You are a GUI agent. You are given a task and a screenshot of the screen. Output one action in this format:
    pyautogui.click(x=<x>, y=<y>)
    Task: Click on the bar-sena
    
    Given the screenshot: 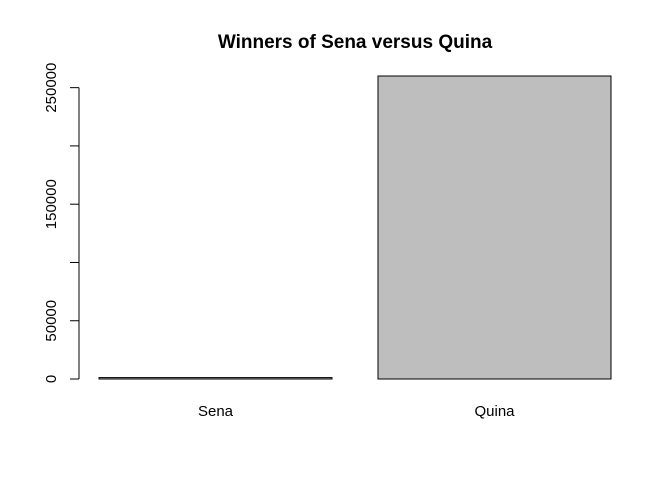 What is the action you would take?
    pyautogui.click(x=215, y=378)
    